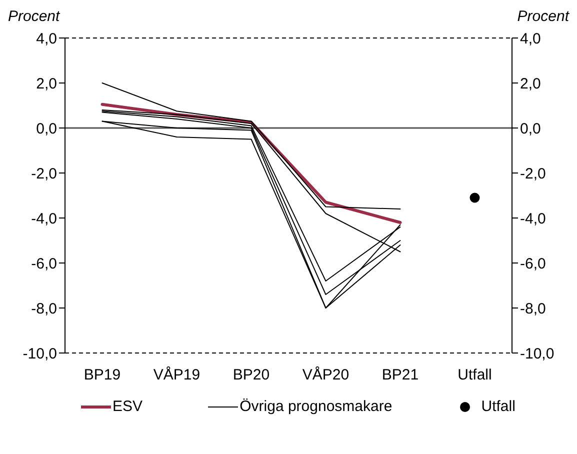 Image resolution: width=577 pixels, height=454 pixels. What do you see at coordinates (127, 406) in the screenshot?
I see `legend-label: ESV` at bounding box center [127, 406].